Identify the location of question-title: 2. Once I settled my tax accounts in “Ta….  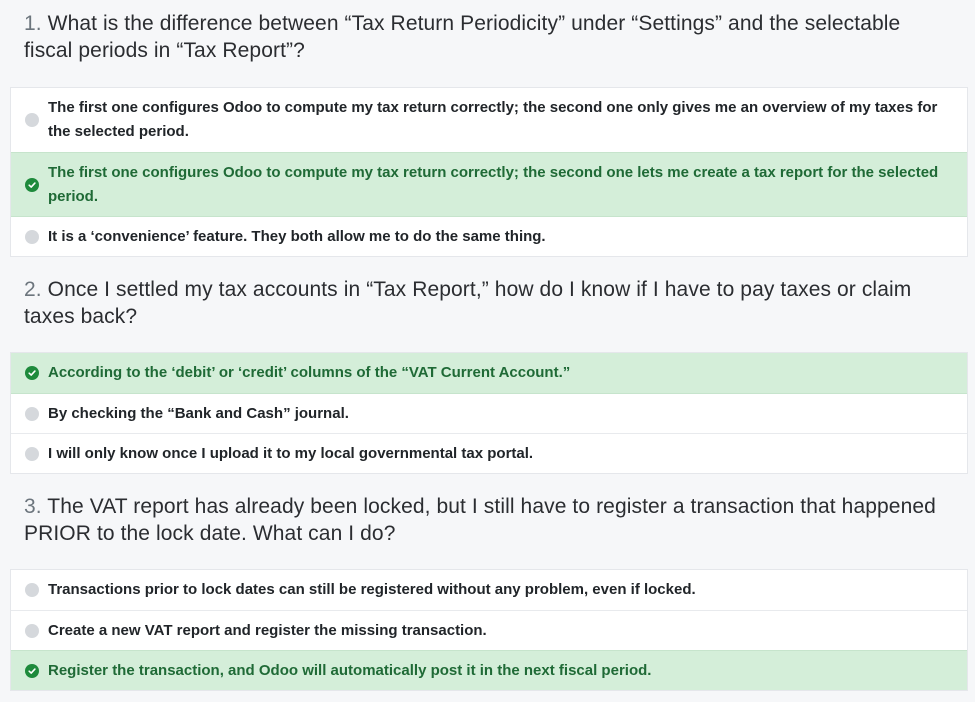
(487, 303).